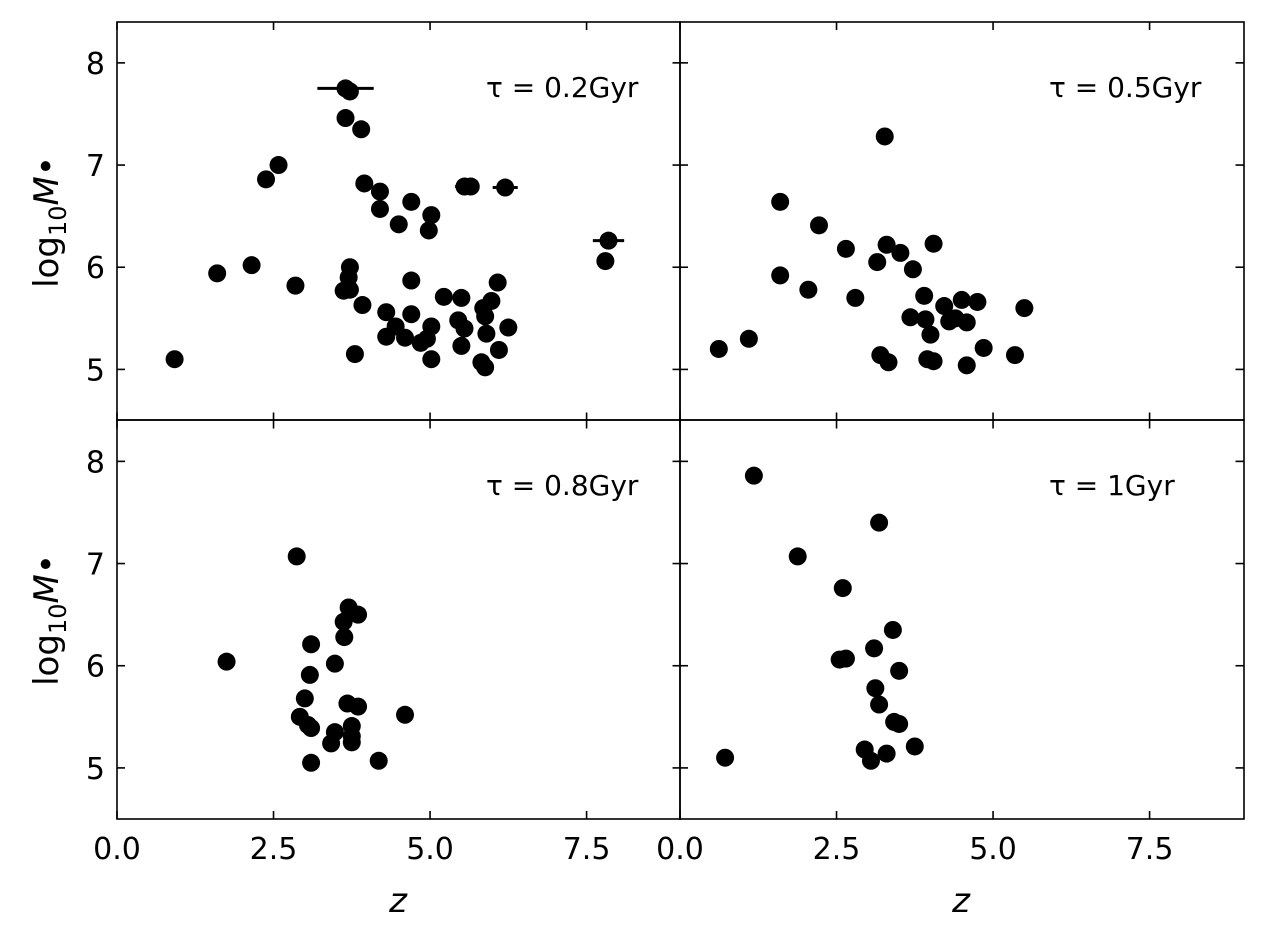 The height and width of the screenshot is (936, 1266). What do you see at coordinates (562, 485) in the screenshot?
I see `panel-label: τ = 0.8Gyr` at bounding box center [562, 485].